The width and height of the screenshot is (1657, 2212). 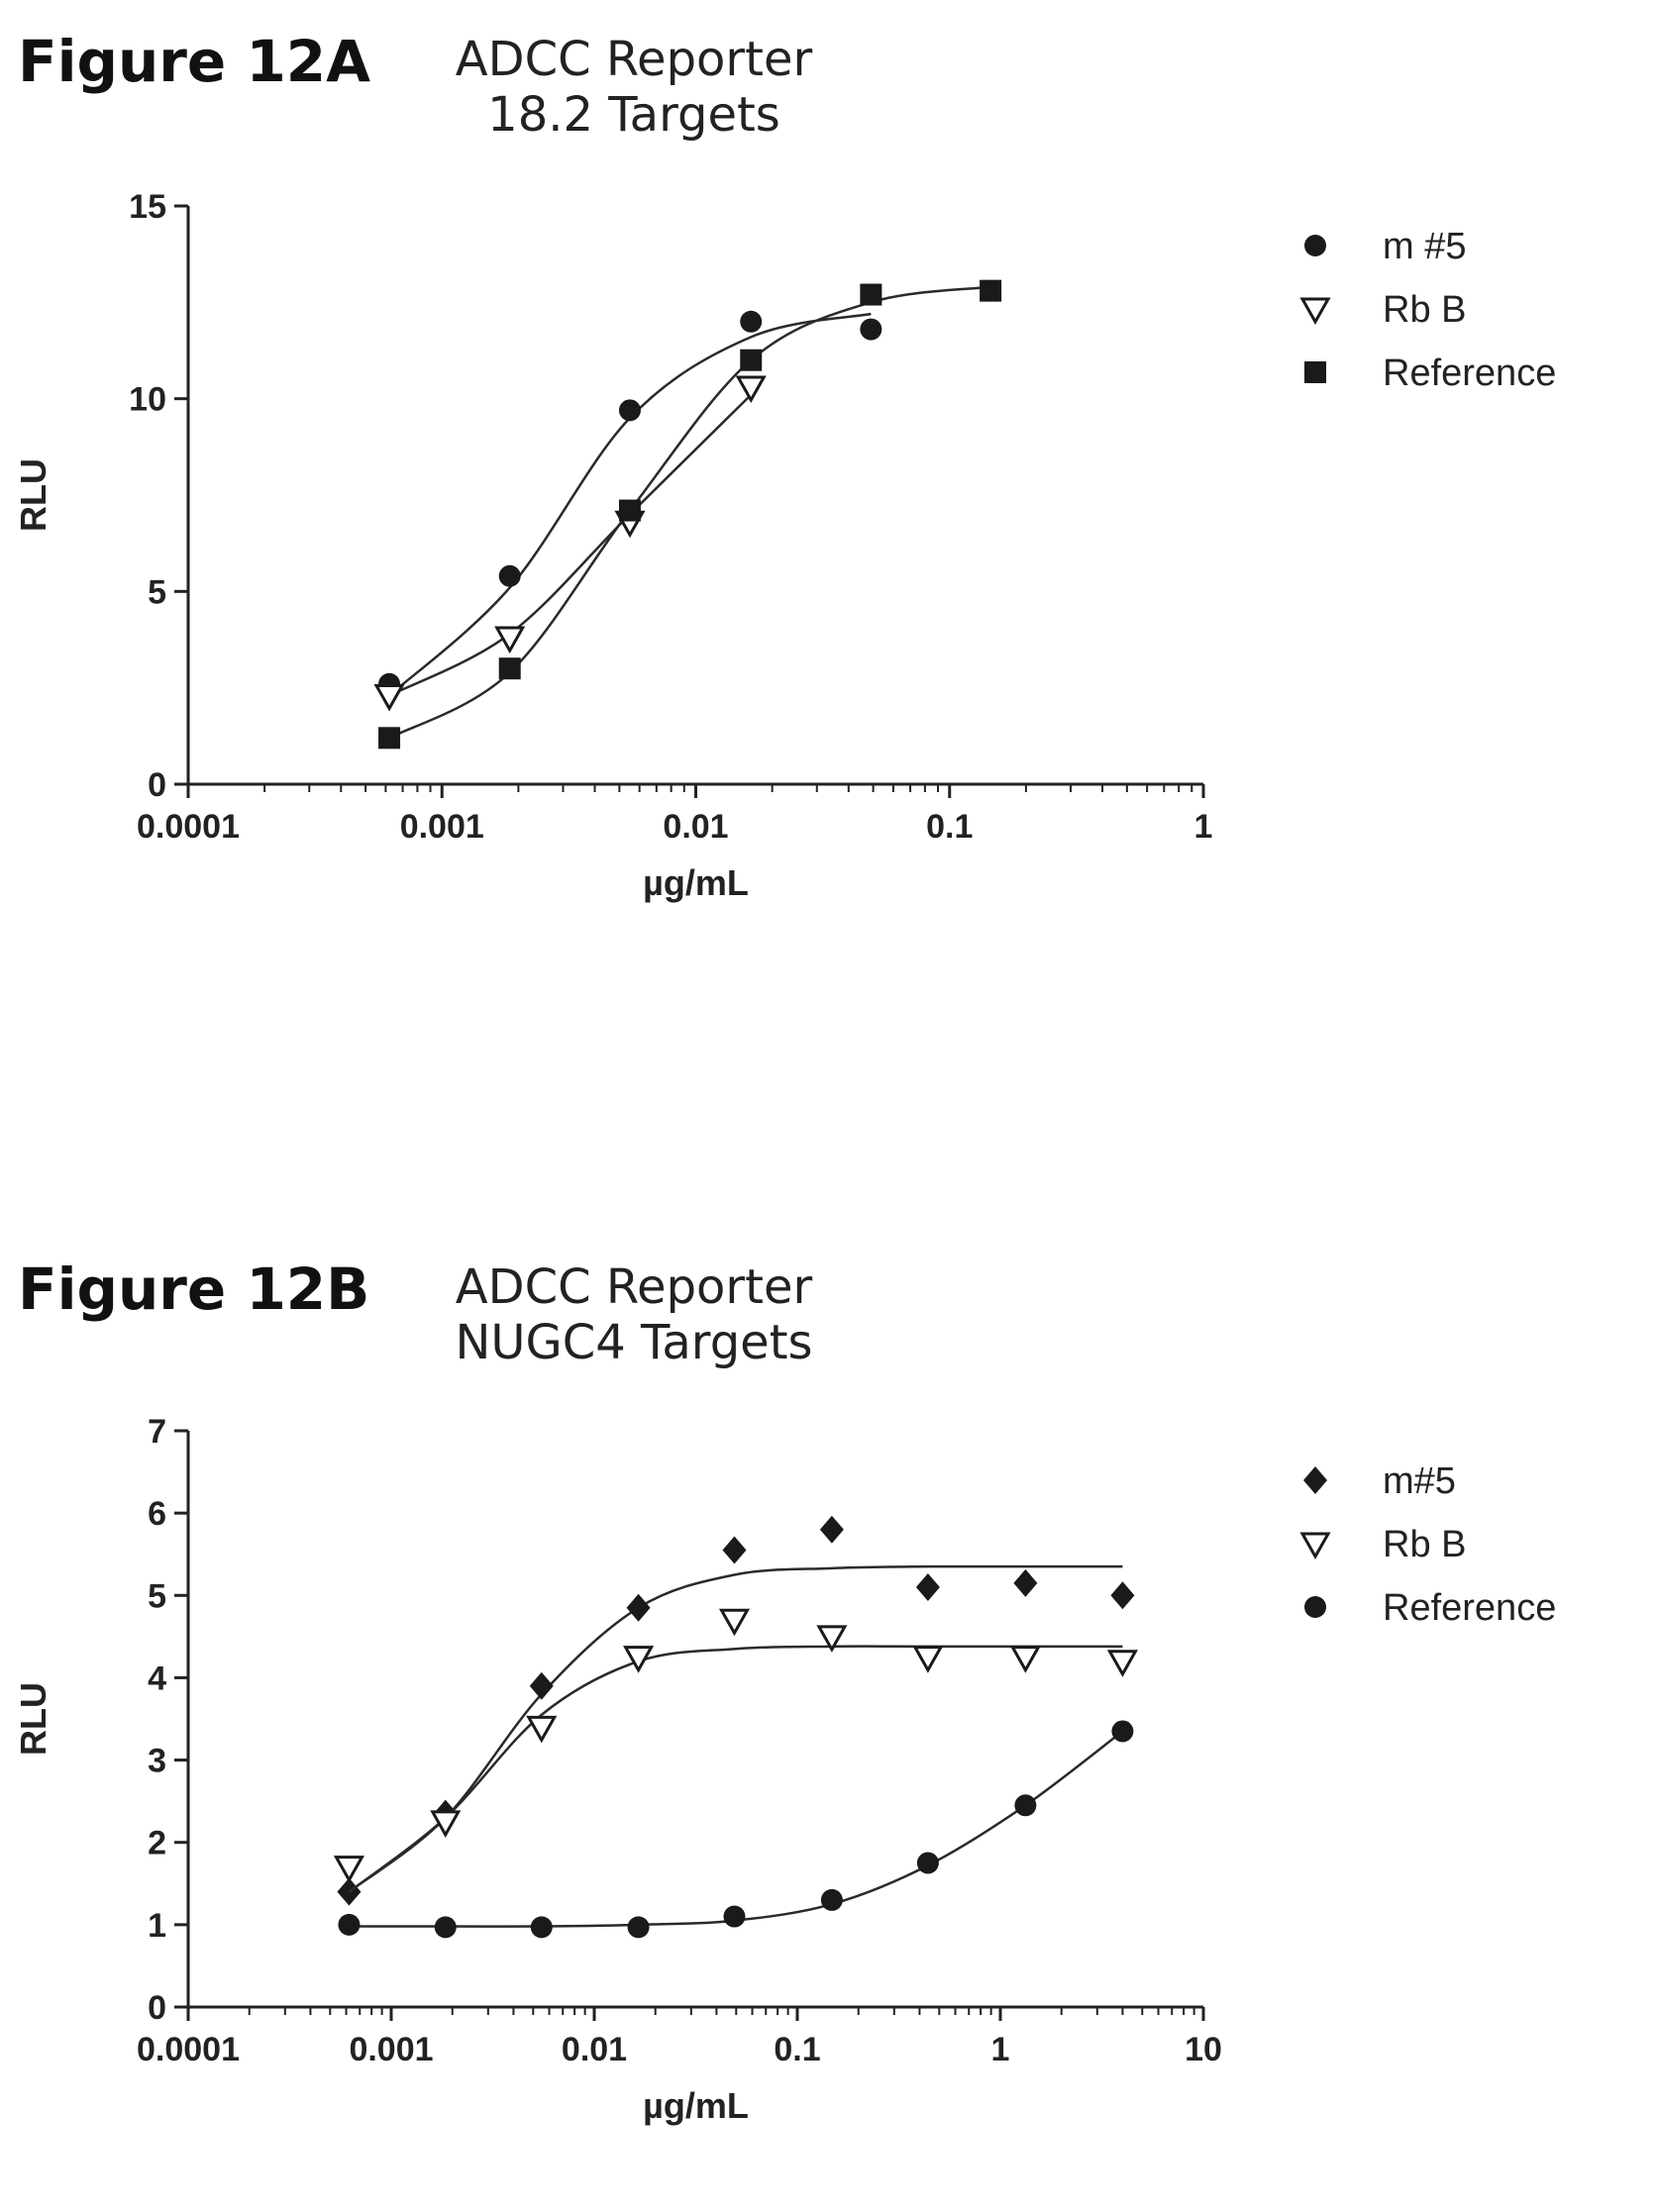 What do you see at coordinates (1379, 1481) in the screenshot?
I see `legend-item: m#5` at bounding box center [1379, 1481].